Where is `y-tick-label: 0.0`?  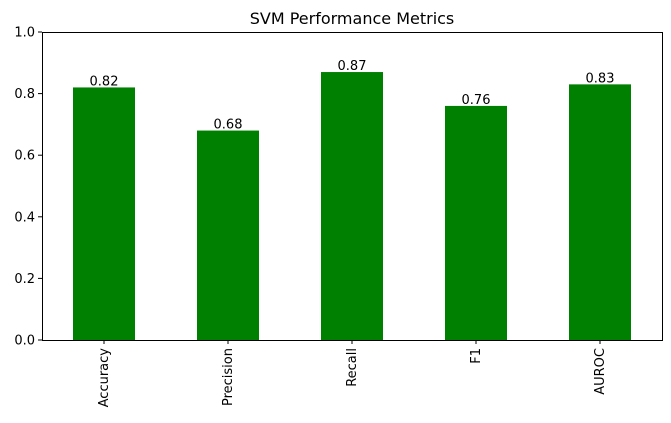
y-tick-label: 0.0 is located at coordinates (24, 341).